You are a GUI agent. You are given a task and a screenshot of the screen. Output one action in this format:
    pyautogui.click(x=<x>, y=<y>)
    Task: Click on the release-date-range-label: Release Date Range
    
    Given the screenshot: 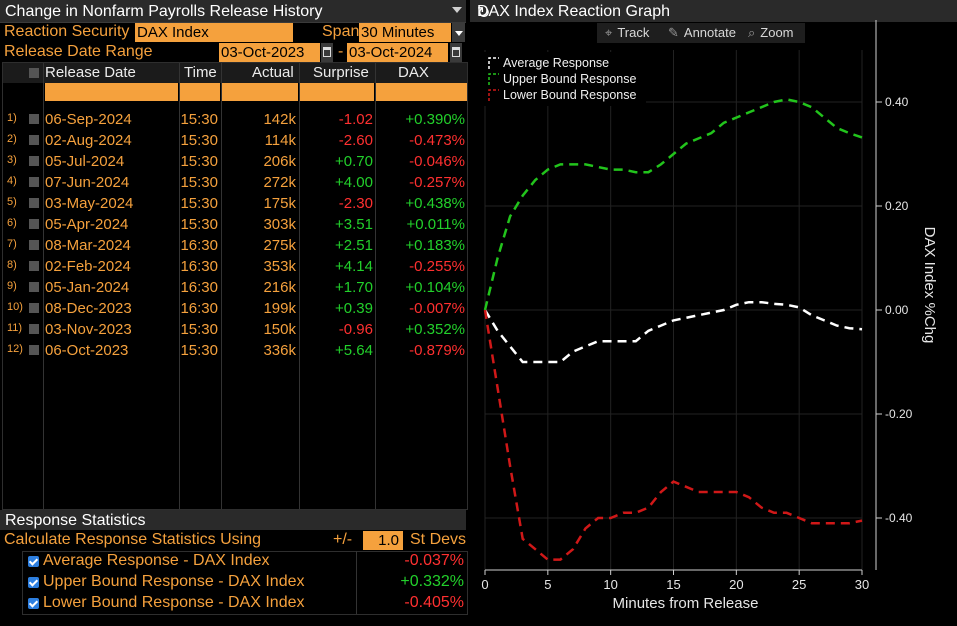 What is the action you would take?
    pyautogui.click(x=78, y=51)
    